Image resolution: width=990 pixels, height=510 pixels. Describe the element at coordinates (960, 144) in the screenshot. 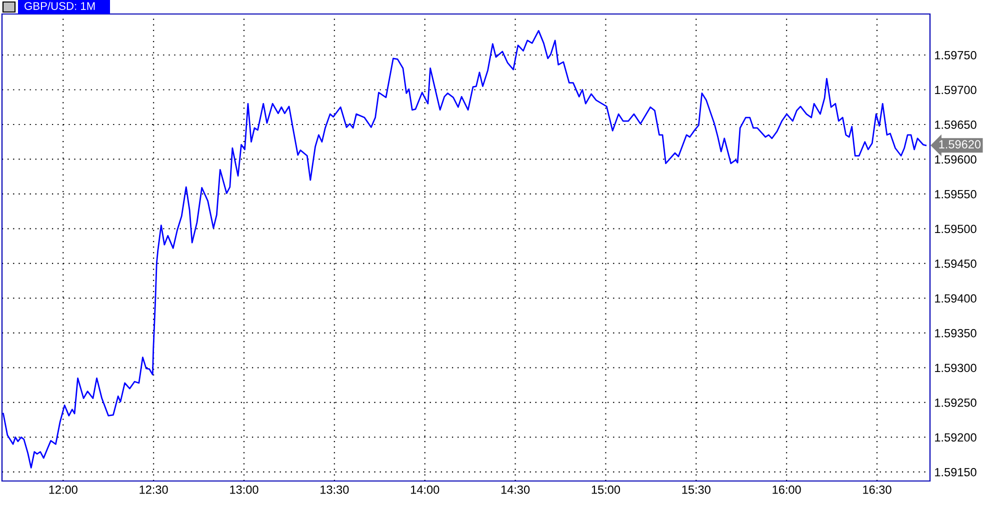

I see `annotation: 1.59620` at that location.